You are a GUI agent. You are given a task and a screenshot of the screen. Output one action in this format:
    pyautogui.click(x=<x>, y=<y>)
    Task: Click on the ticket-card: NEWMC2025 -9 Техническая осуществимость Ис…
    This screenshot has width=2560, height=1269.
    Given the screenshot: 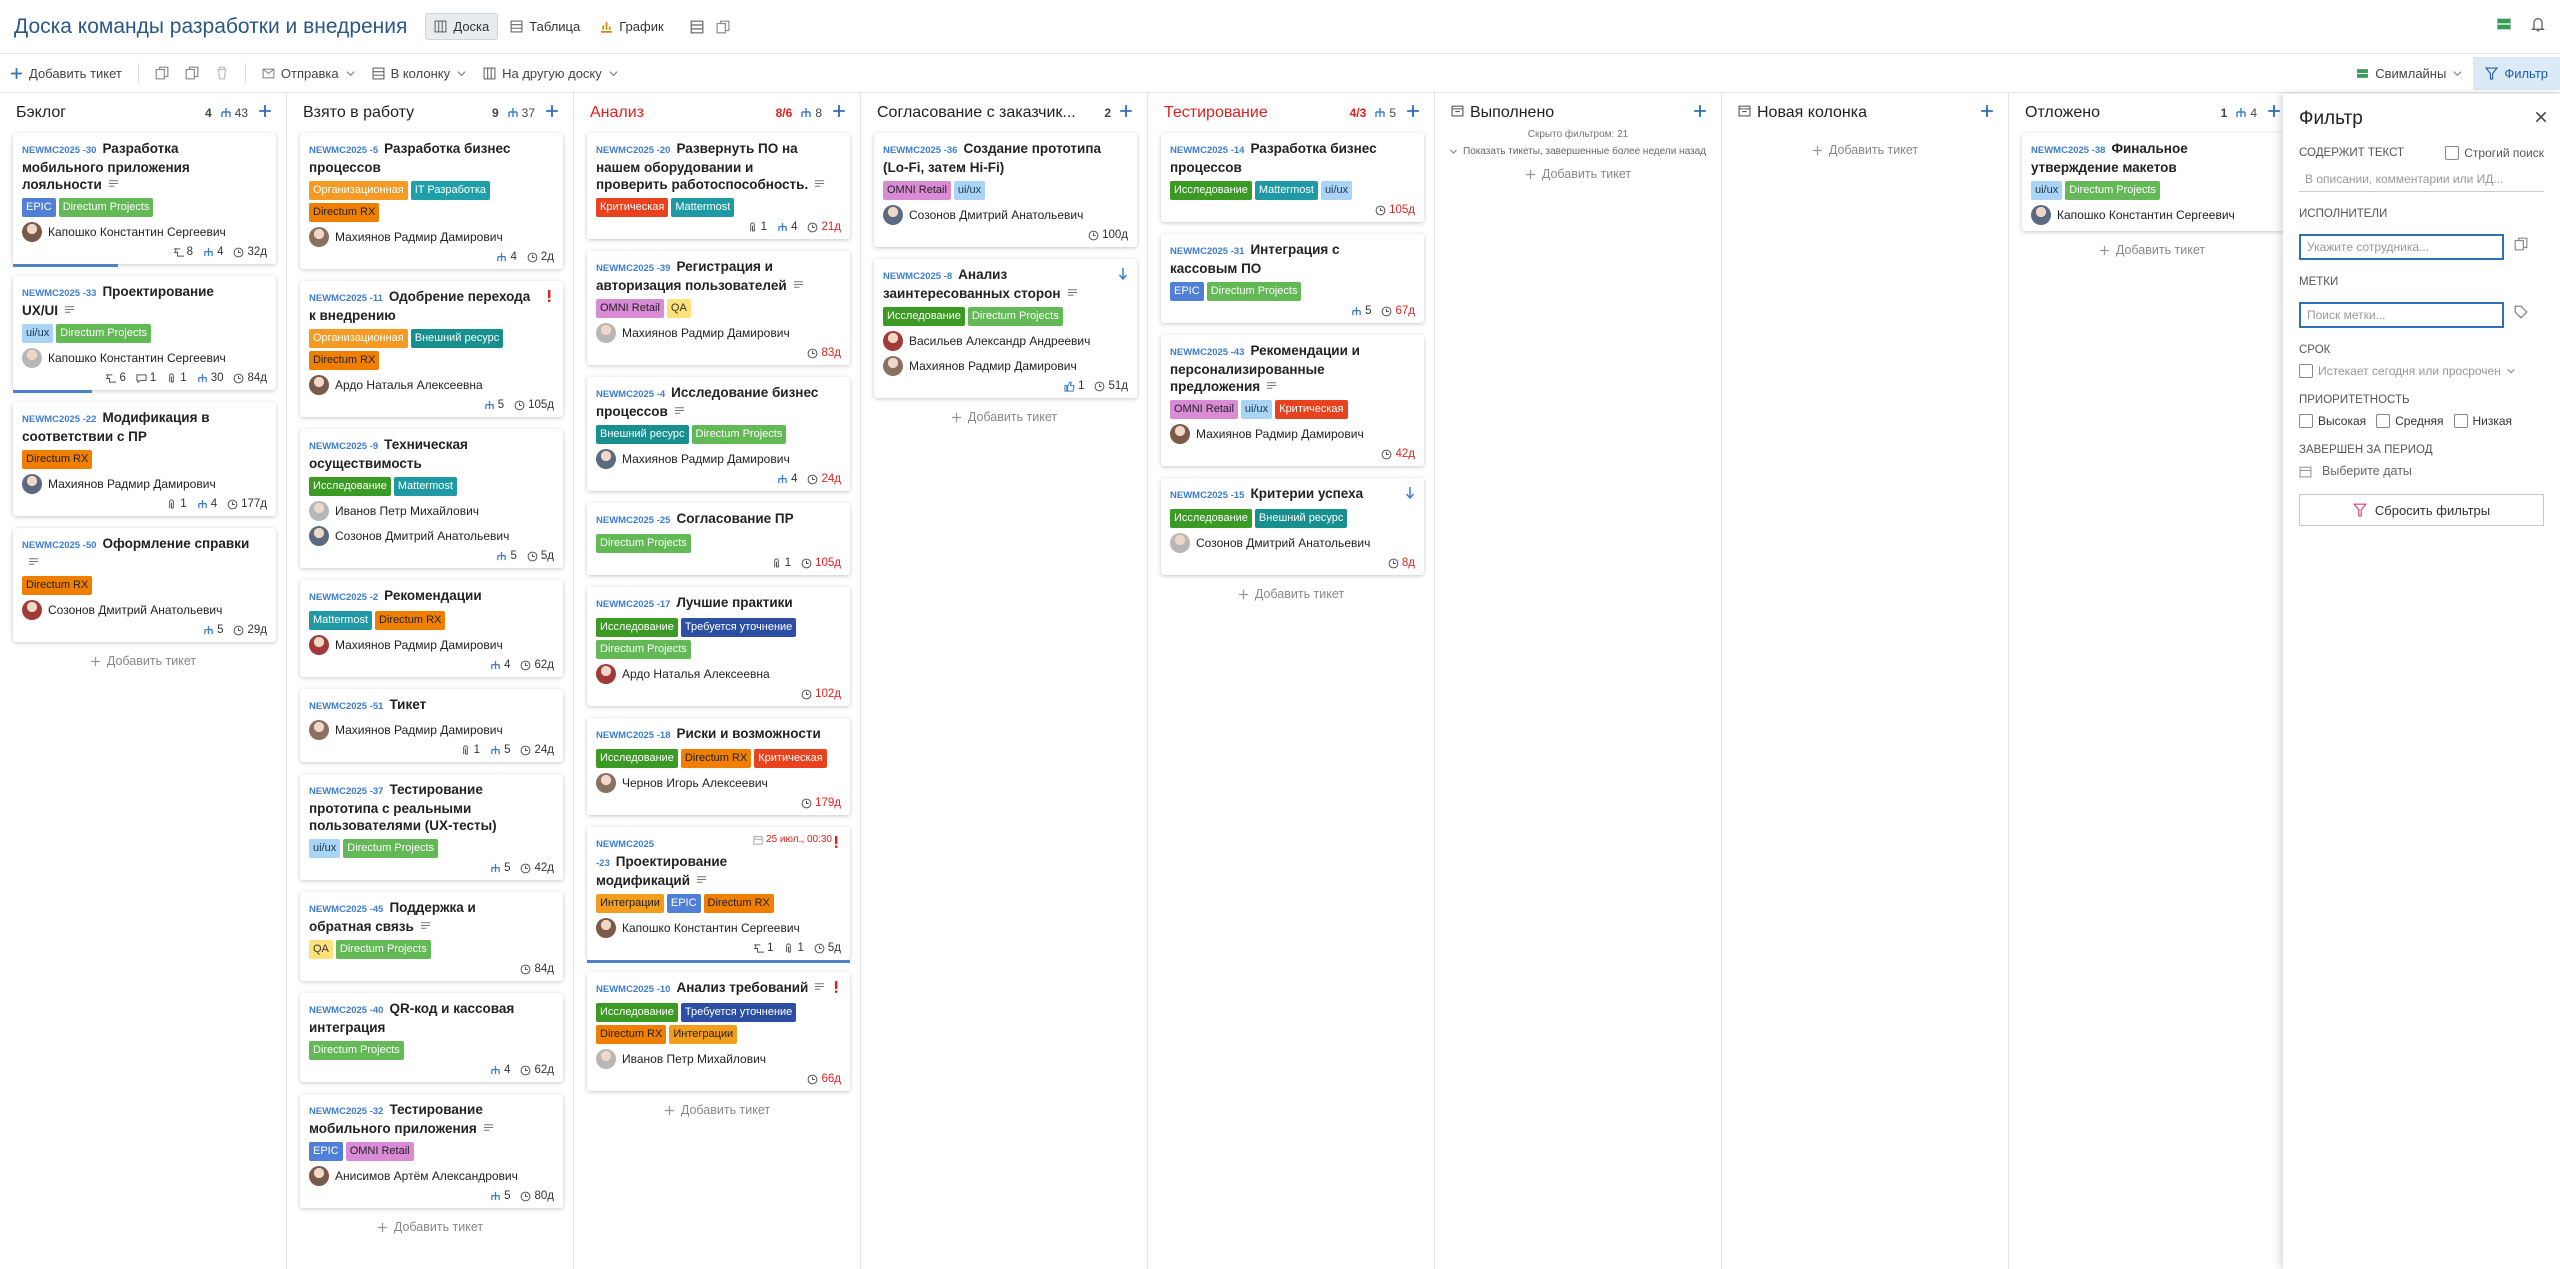 What is the action you would take?
    pyautogui.click(x=431, y=498)
    